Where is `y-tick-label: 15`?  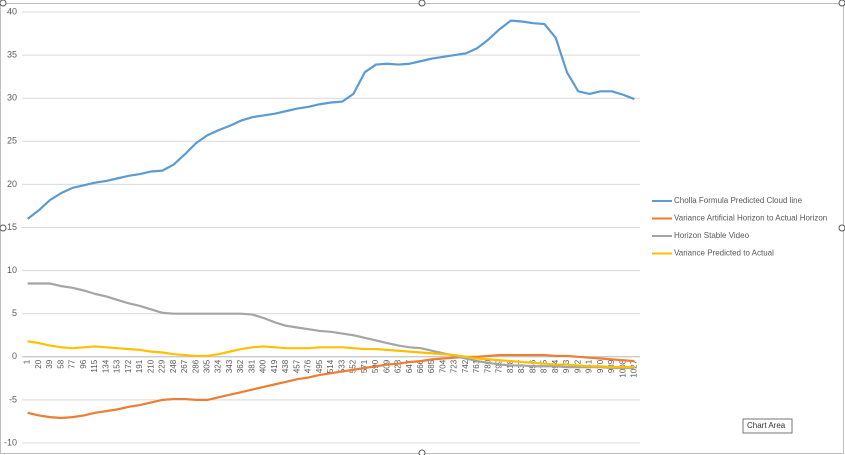 y-tick-label: 15 is located at coordinates (12, 227).